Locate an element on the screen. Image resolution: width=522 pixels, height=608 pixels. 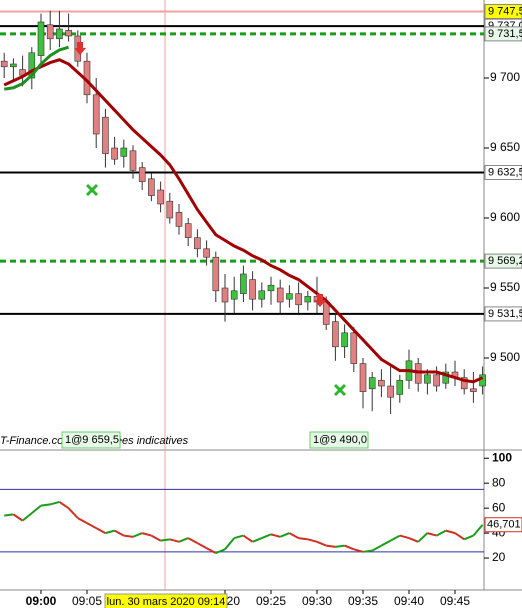
level-label: 9 747,5 is located at coordinates (505, 11).